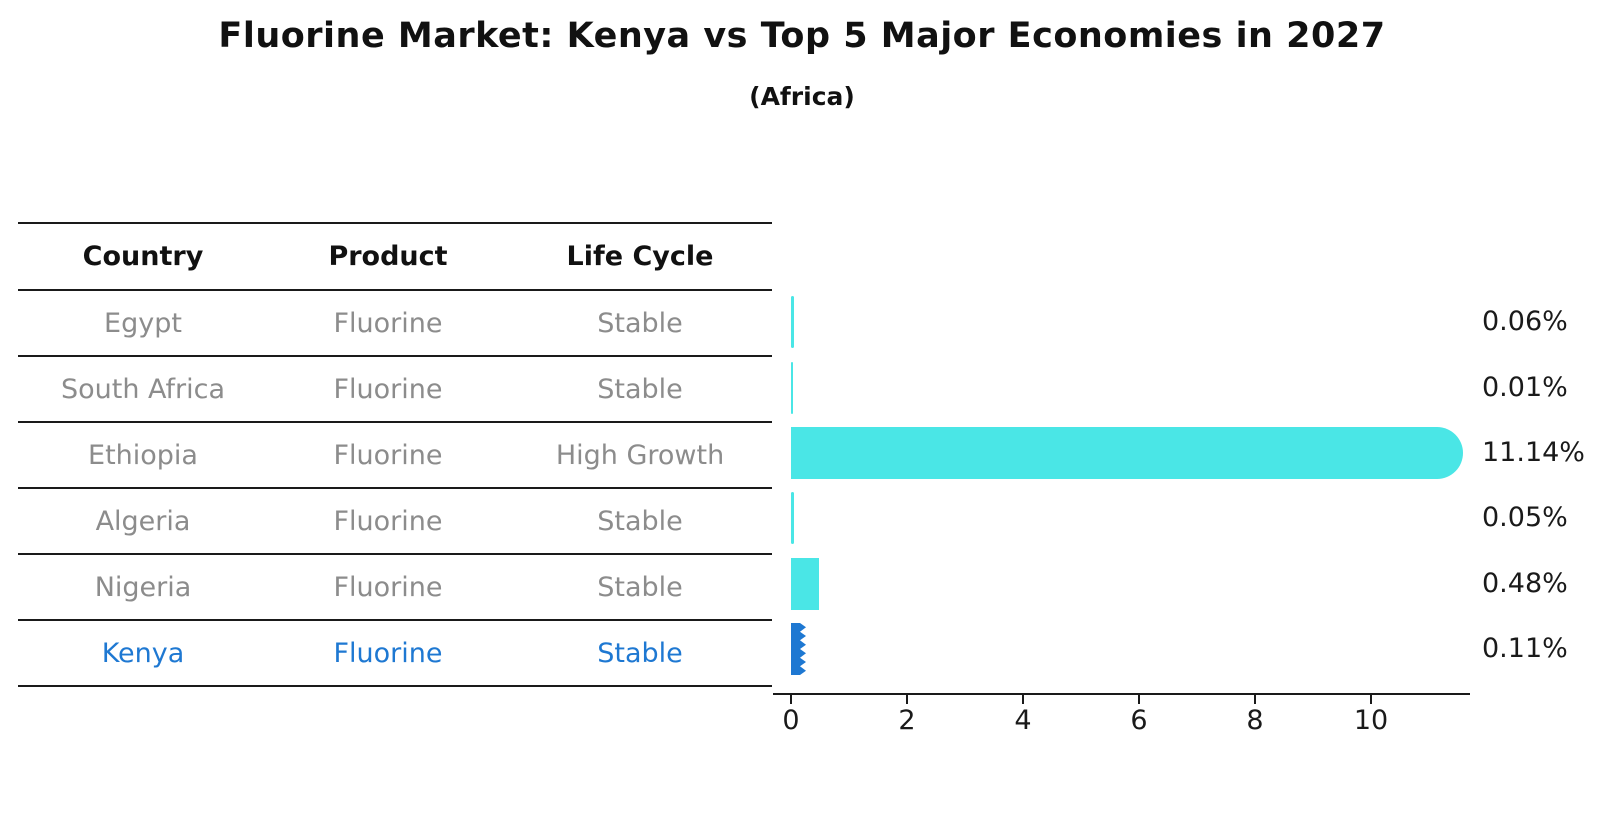 The width and height of the screenshot is (1604, 823). I want to click on x-tick-label-8: 8, so click(1255, 720).